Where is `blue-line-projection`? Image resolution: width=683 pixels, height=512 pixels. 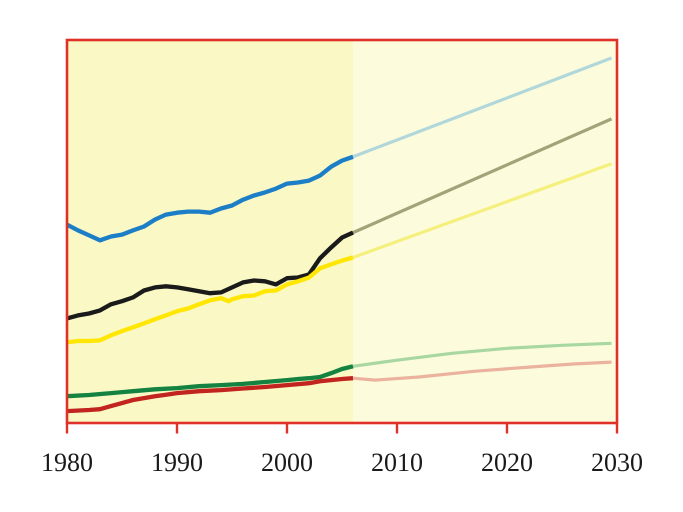
blue-line-projection is located at coordinates (482, 107).